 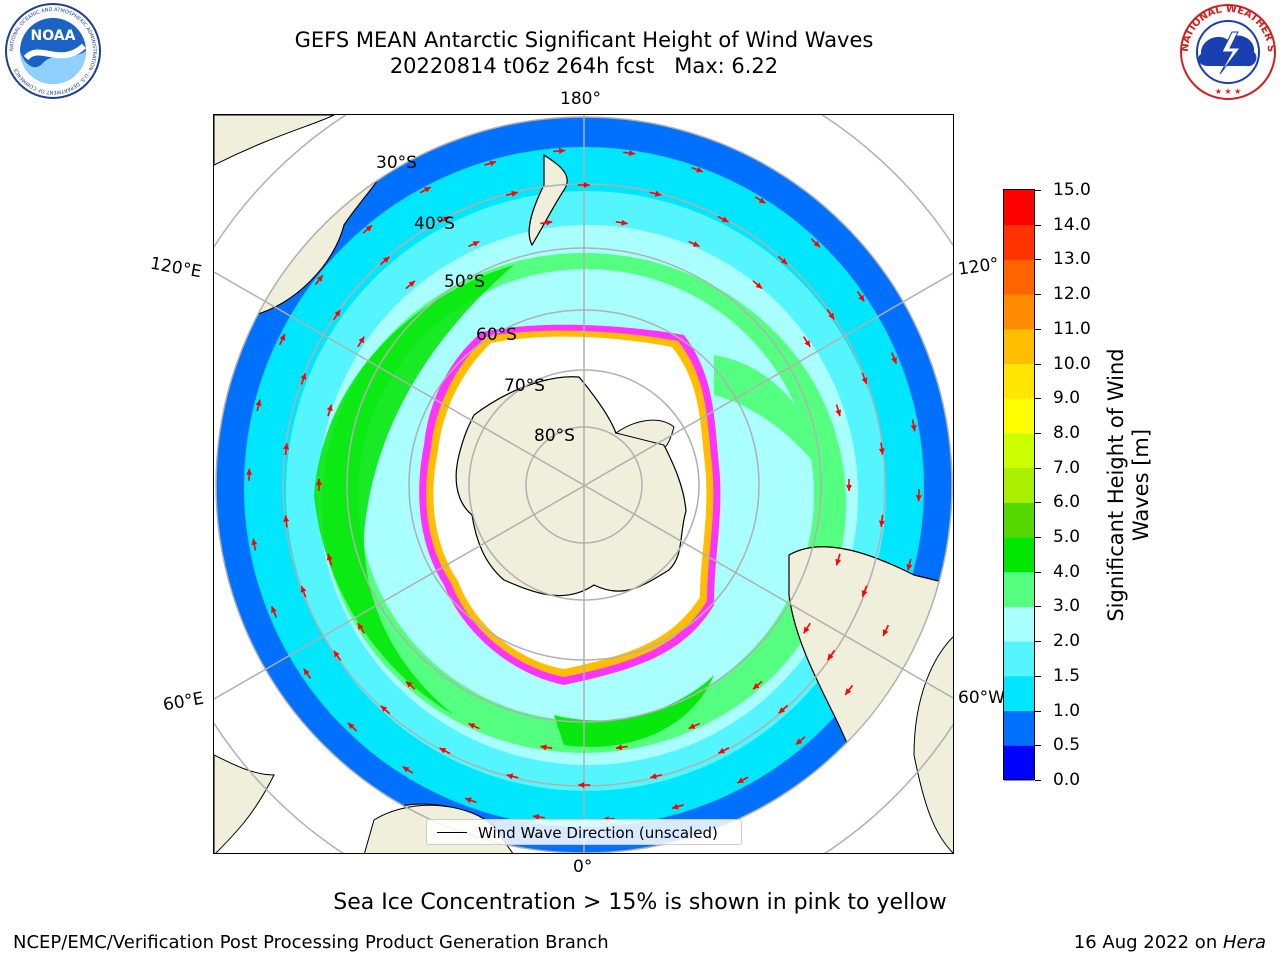 I want to click on colorbar-tick-label: 5.0, so click(x=1067, y=537).